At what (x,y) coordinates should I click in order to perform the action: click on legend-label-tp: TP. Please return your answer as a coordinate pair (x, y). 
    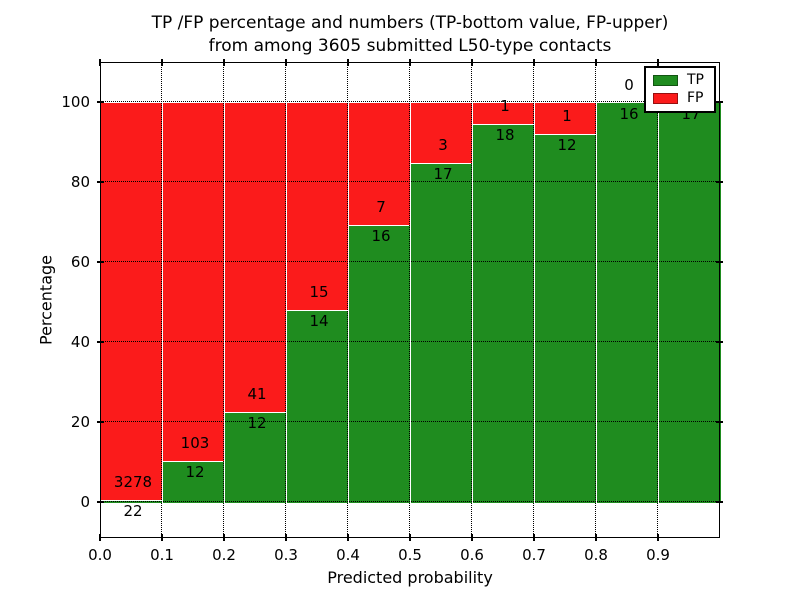
    Looking at the image, I should click on (695, 80).